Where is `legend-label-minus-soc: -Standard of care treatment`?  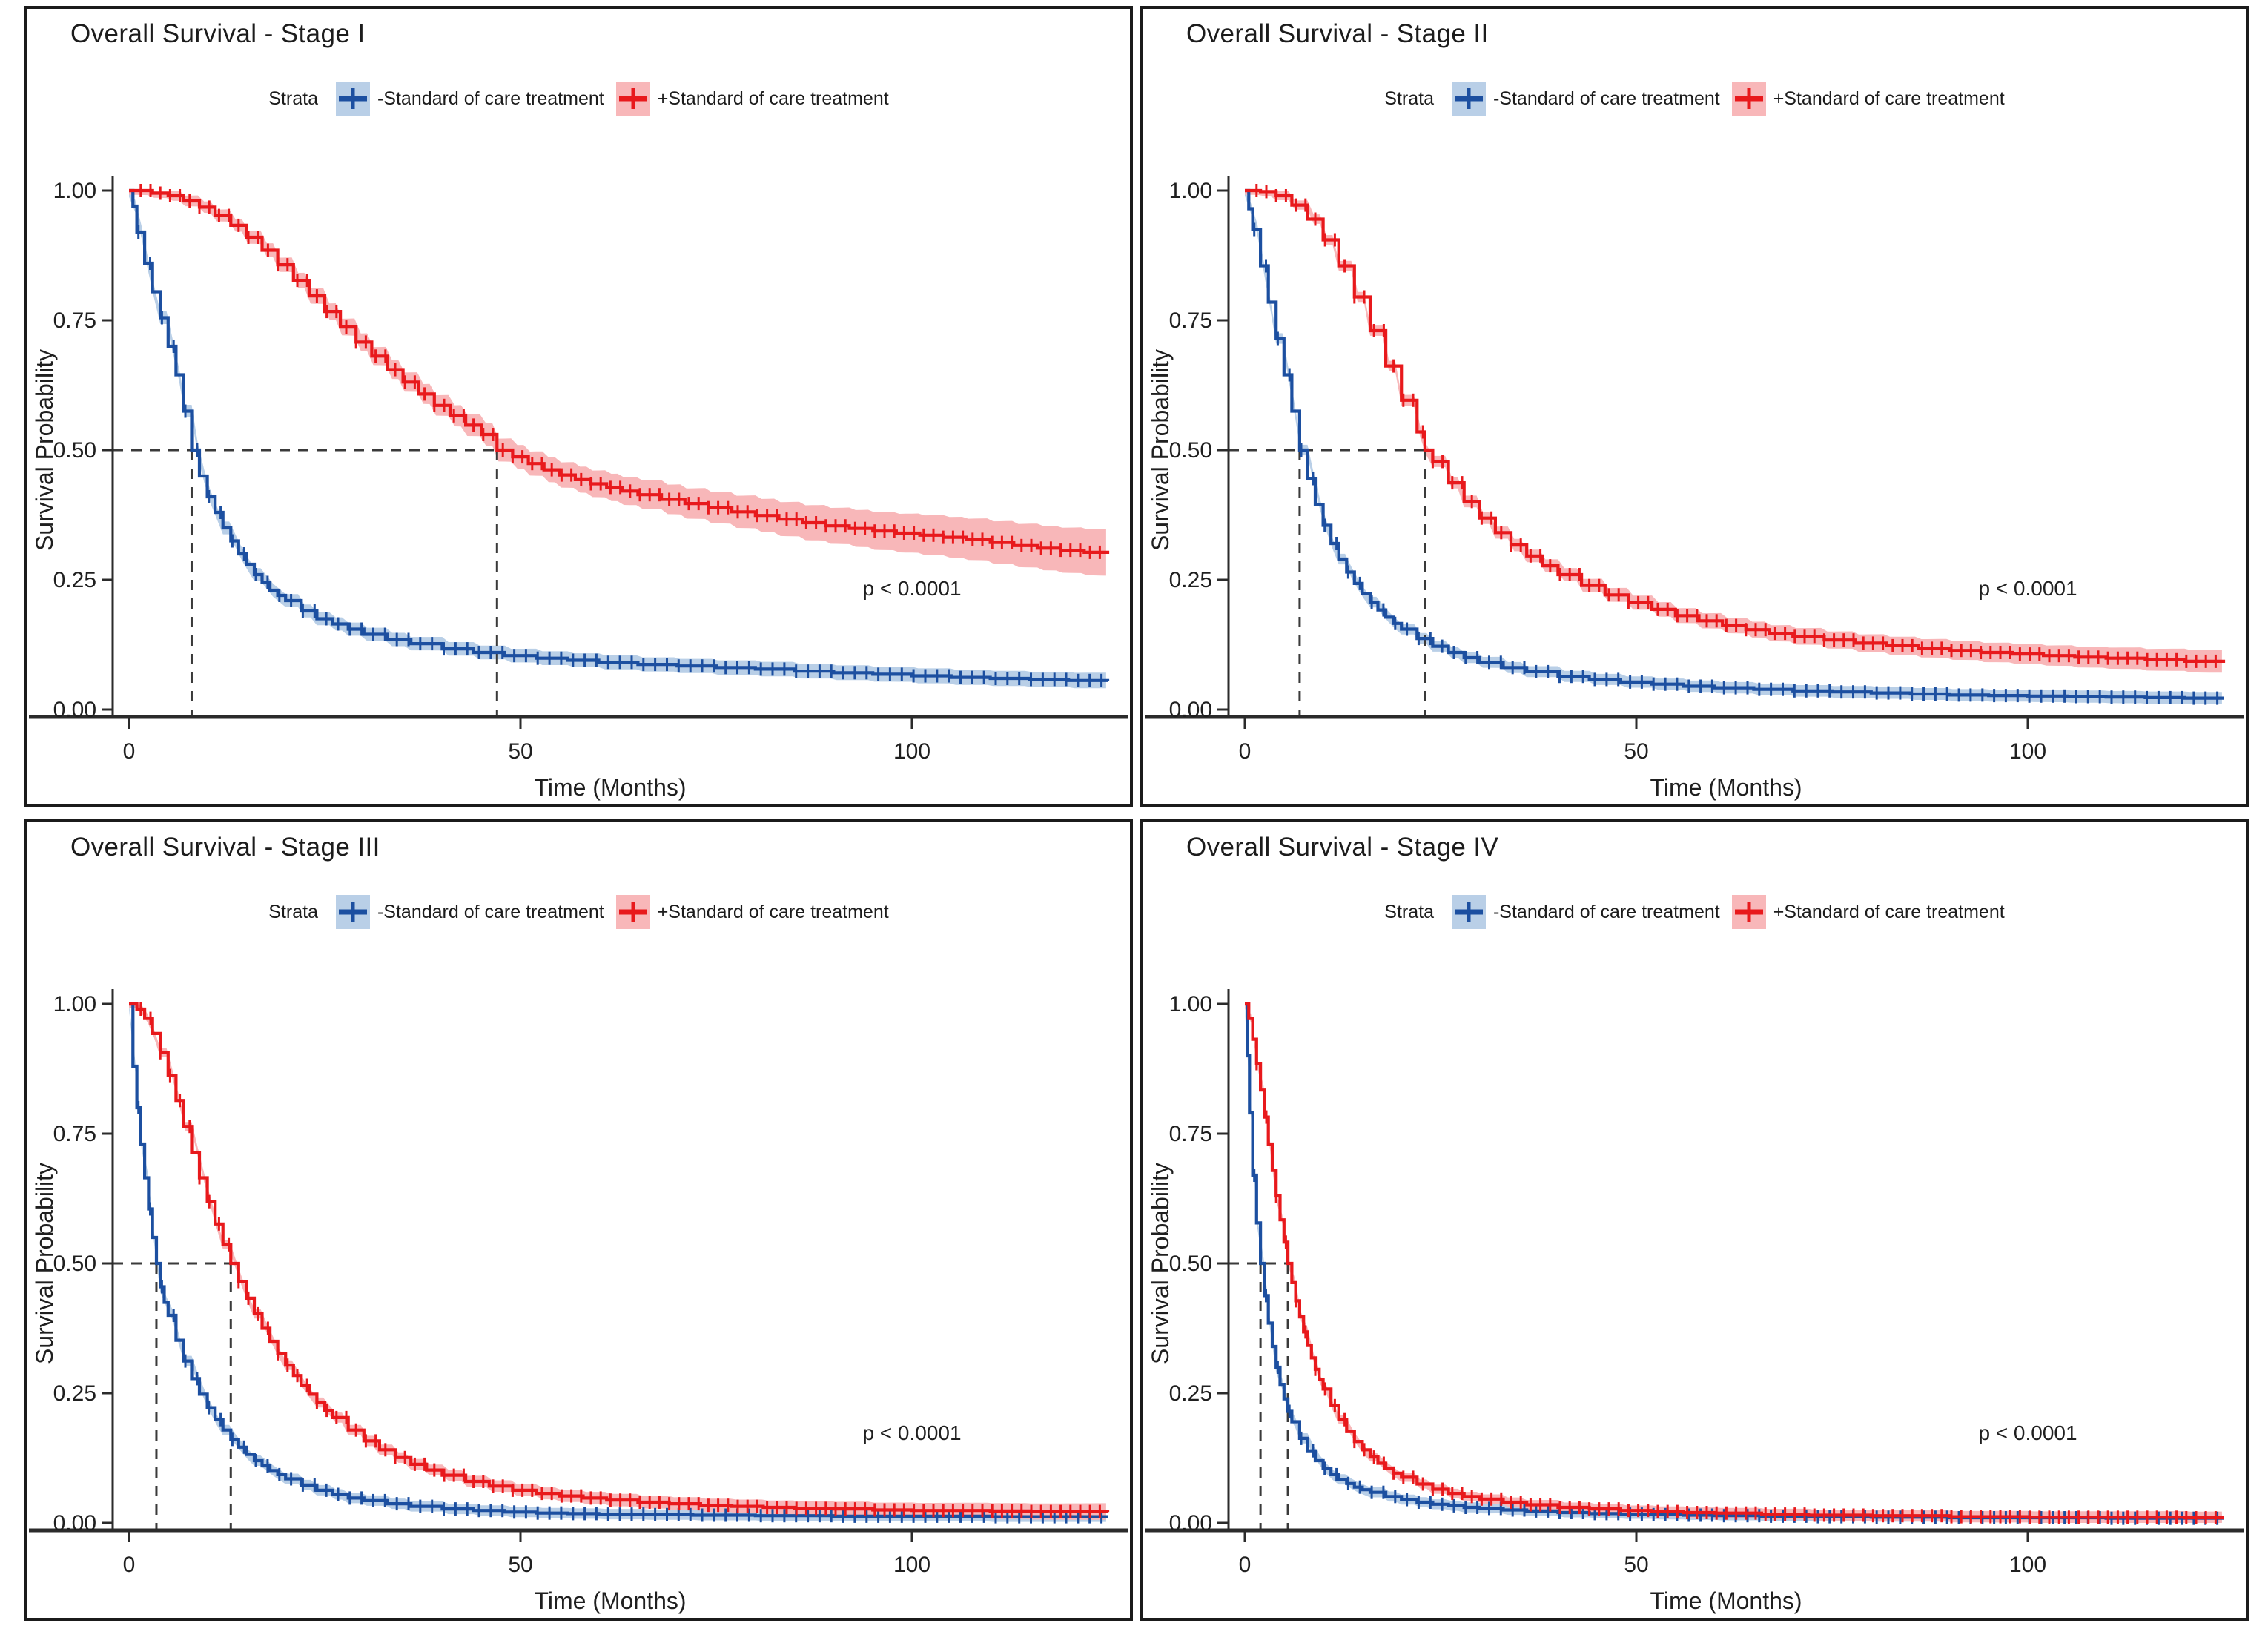
legend-label-minus-soc: -Standard of care treatment is located at coordinates (1606, 98).